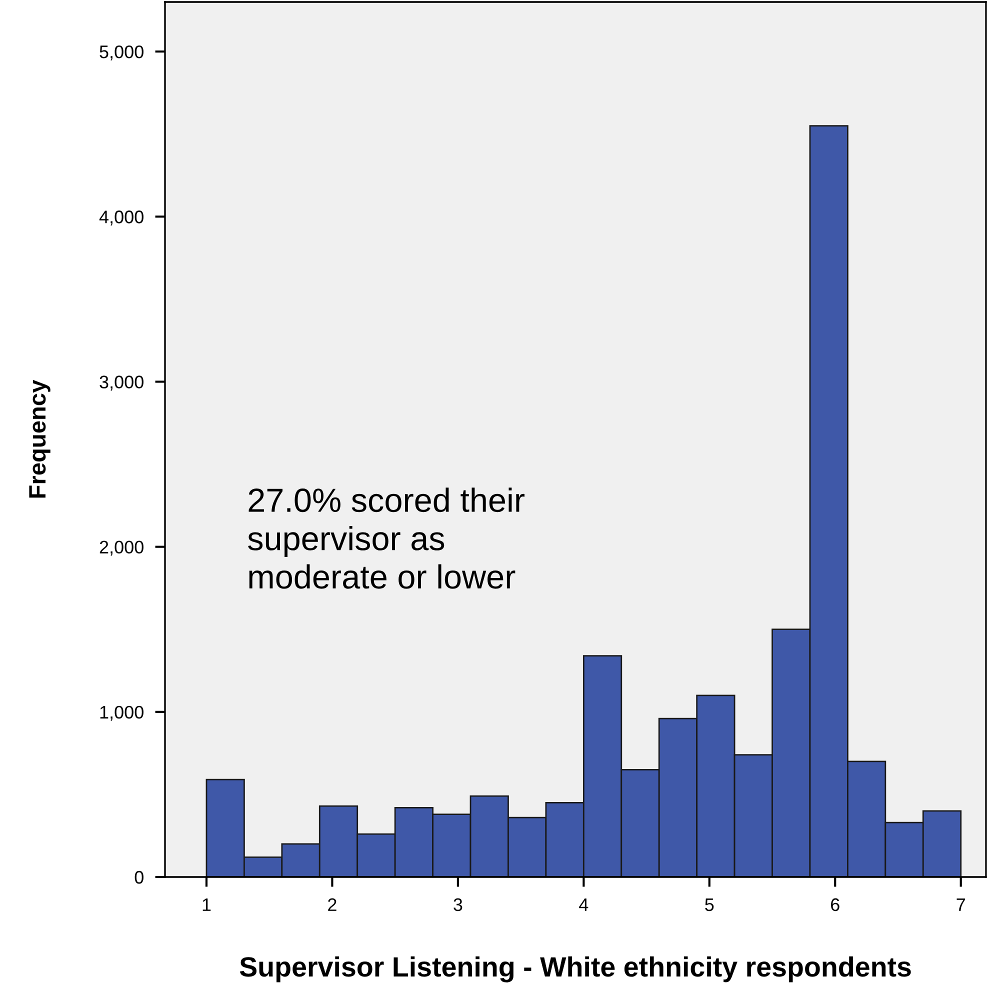  I want to click on y-axis-title: Frequency, so click(39, 439).